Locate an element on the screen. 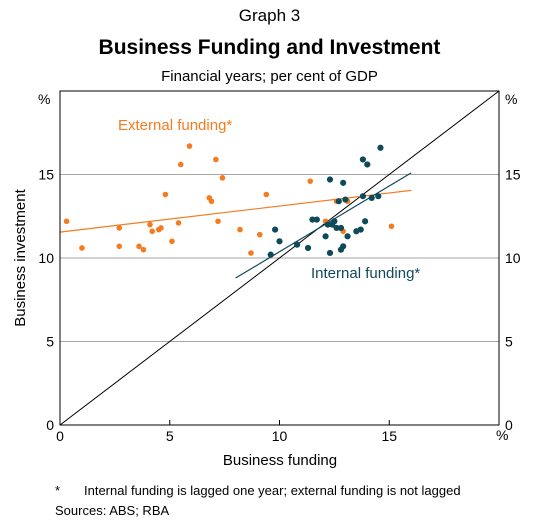 Image resolution: width=539 pixels, height=527 pixels. y-tick-label-left: 0 is located at coordinates (50, 425).